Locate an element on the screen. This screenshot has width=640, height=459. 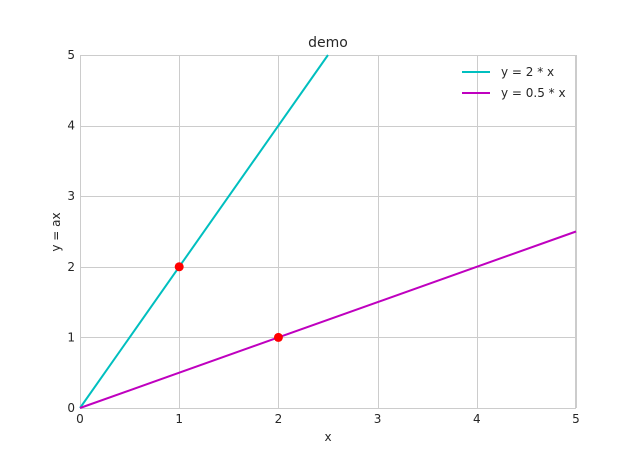
y-axis-label: y = ax is located at coordinates (56, 231).